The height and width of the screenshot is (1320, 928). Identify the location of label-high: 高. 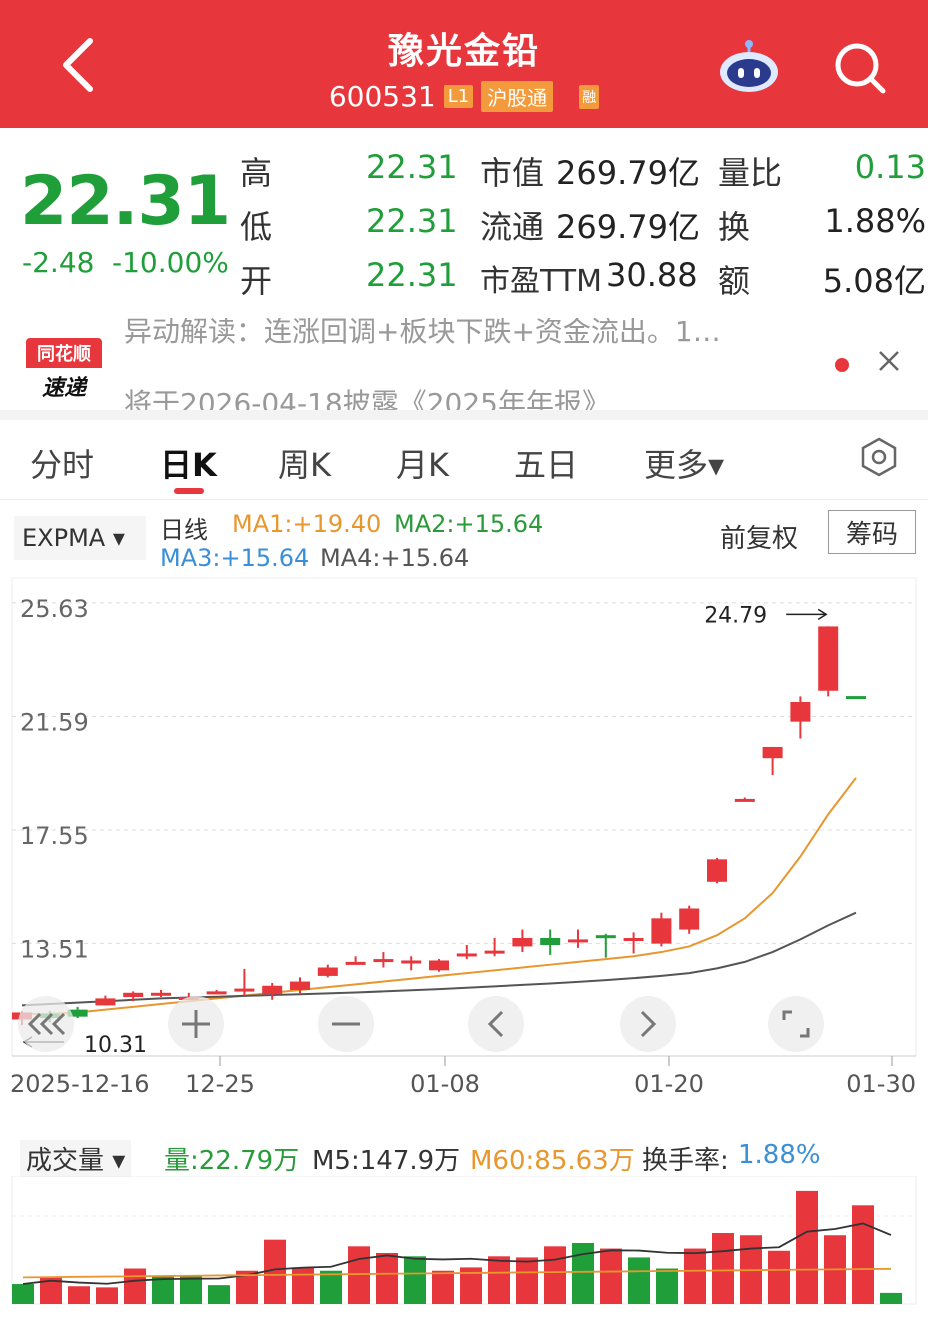
(256, 173).